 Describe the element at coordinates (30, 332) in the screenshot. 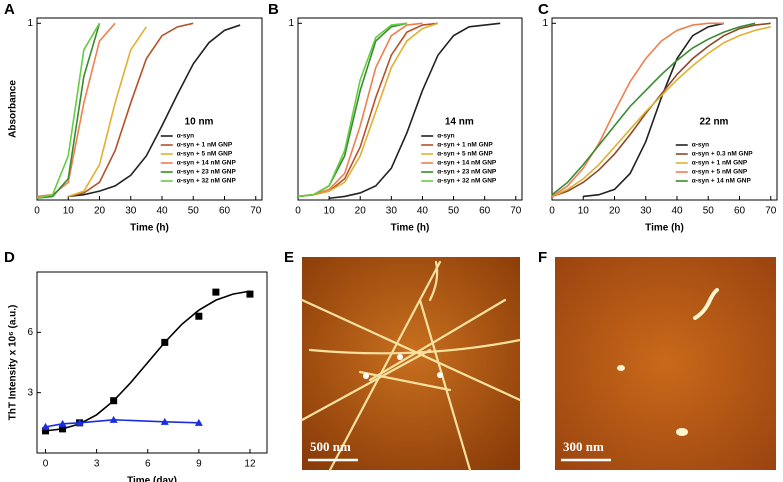

I see `y-tick-label: 6` at that location.